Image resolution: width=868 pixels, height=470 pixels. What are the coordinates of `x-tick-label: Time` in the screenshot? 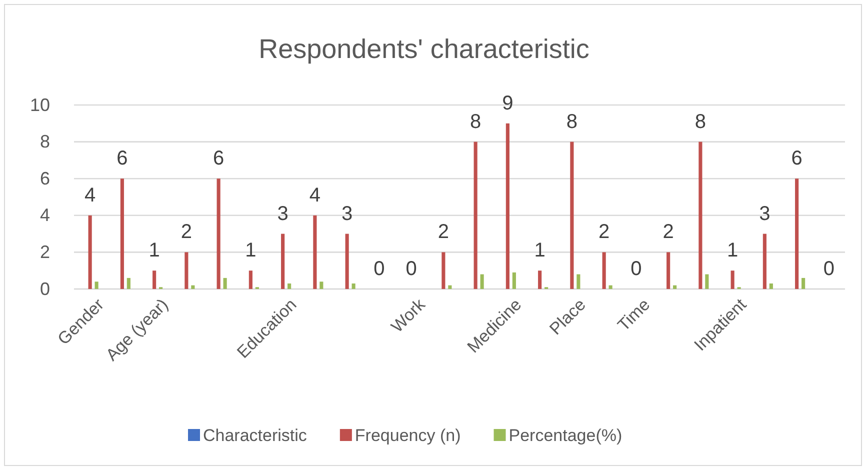 It's located at (634, 315).